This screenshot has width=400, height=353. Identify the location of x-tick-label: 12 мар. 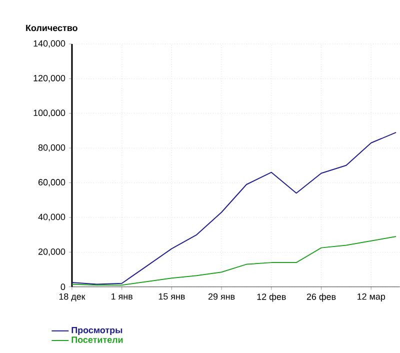
(372, 297).